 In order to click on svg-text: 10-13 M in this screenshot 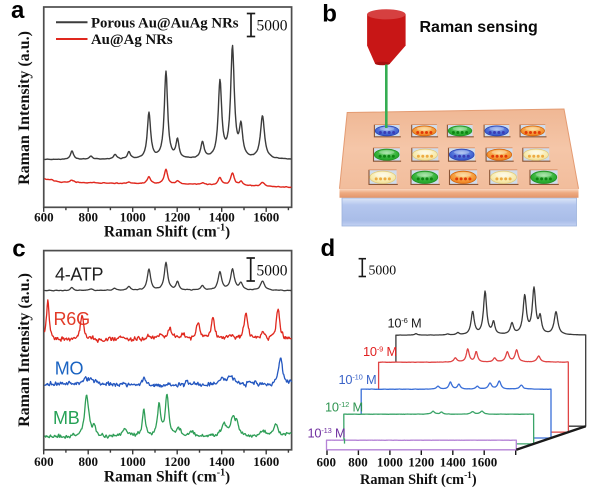, I will do `click(327, 433)`.